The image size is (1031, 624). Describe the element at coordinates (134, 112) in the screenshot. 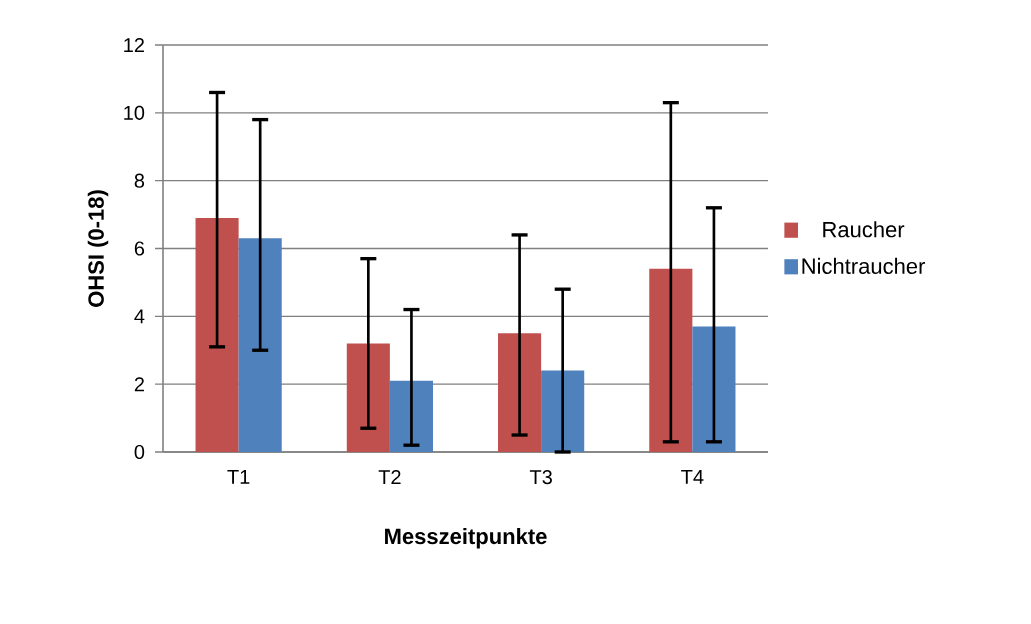

I see `y-tick-label: 10` at that location.